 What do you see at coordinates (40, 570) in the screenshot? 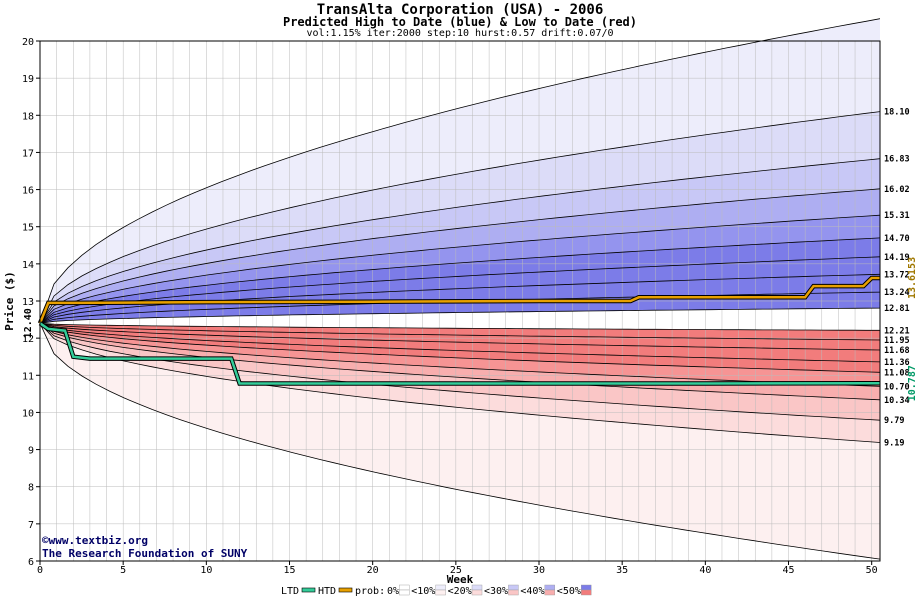
I see `x-tick-label: 0` at bounding box center [40, 570].